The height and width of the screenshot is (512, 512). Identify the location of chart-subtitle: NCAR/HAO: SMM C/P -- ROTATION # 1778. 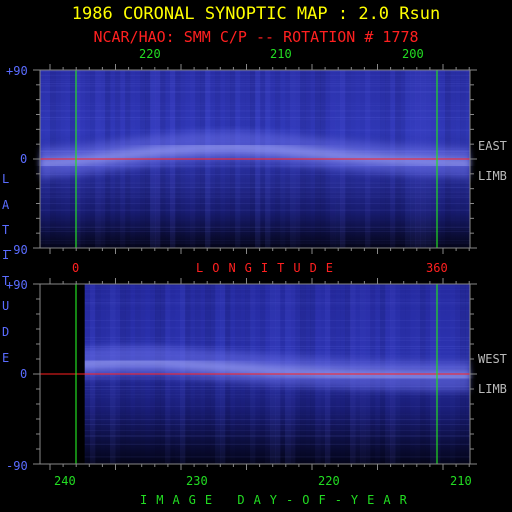
(256, 37).